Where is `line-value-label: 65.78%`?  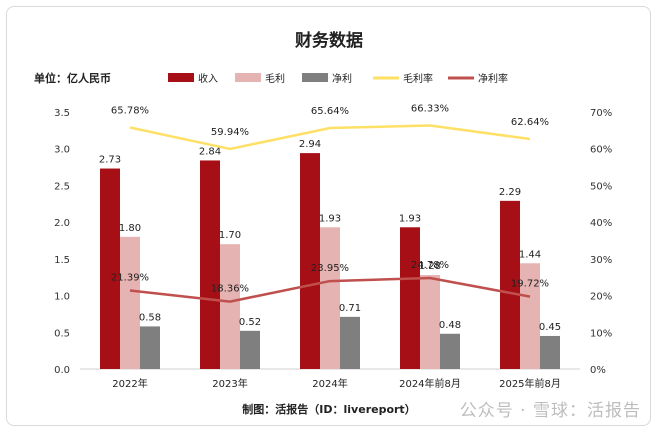 line-value-label: 65.78% is located at coordinates (130, 110).